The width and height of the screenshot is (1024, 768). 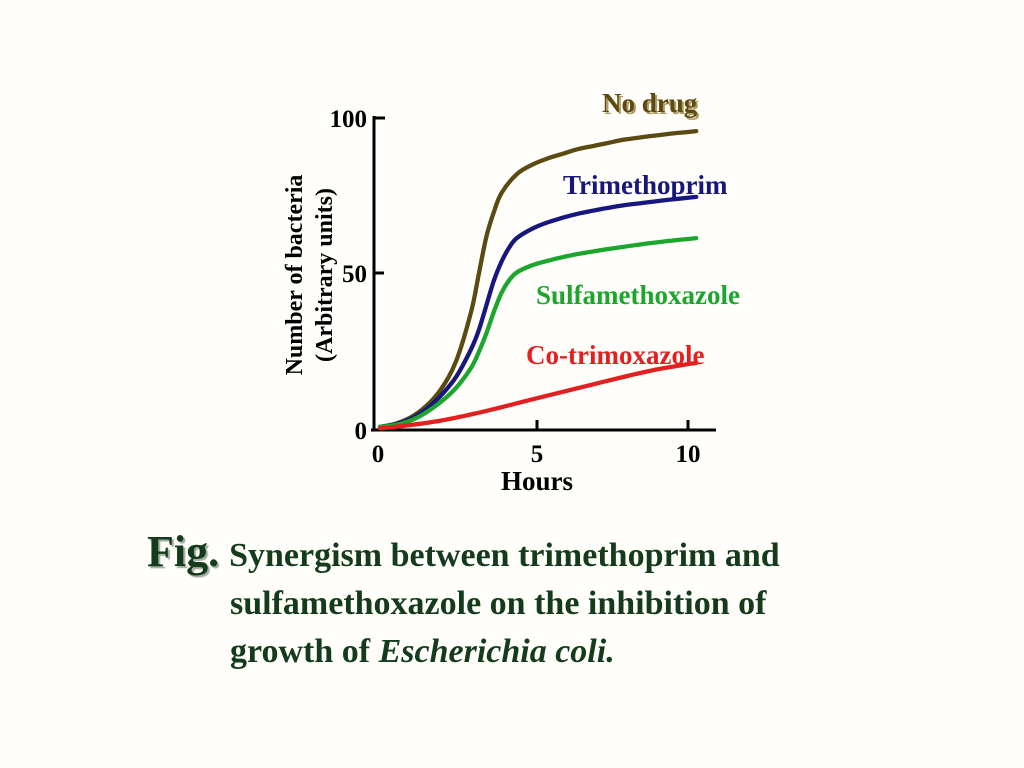 I want to click on curve-no-drug, so click(x=538, y=279).